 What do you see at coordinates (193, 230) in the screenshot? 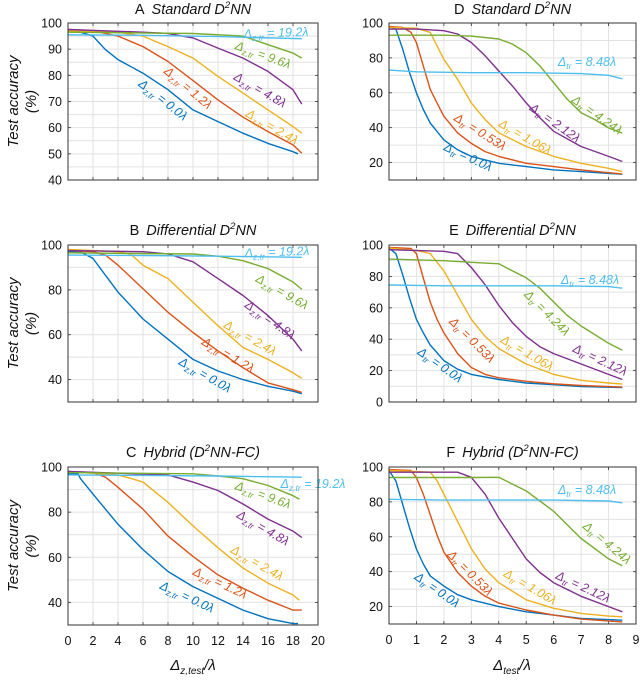
I see `panel-title: B Differential D2NN` at bounding box center [193, 230].